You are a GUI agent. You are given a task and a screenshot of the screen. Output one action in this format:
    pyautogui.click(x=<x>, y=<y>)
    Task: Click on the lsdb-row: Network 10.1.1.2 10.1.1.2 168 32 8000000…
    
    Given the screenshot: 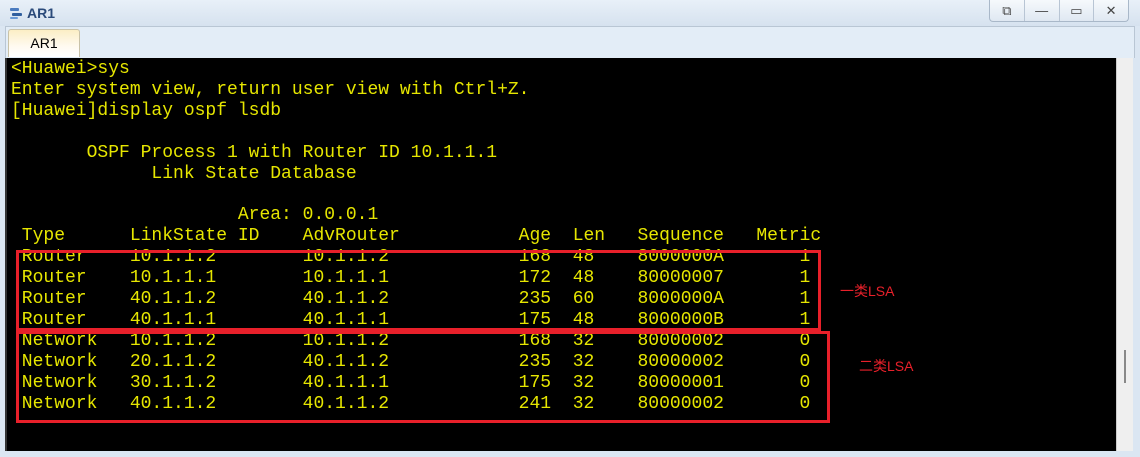 What is the action you would take?
    pyautogui.click(x=411, y=340)
    